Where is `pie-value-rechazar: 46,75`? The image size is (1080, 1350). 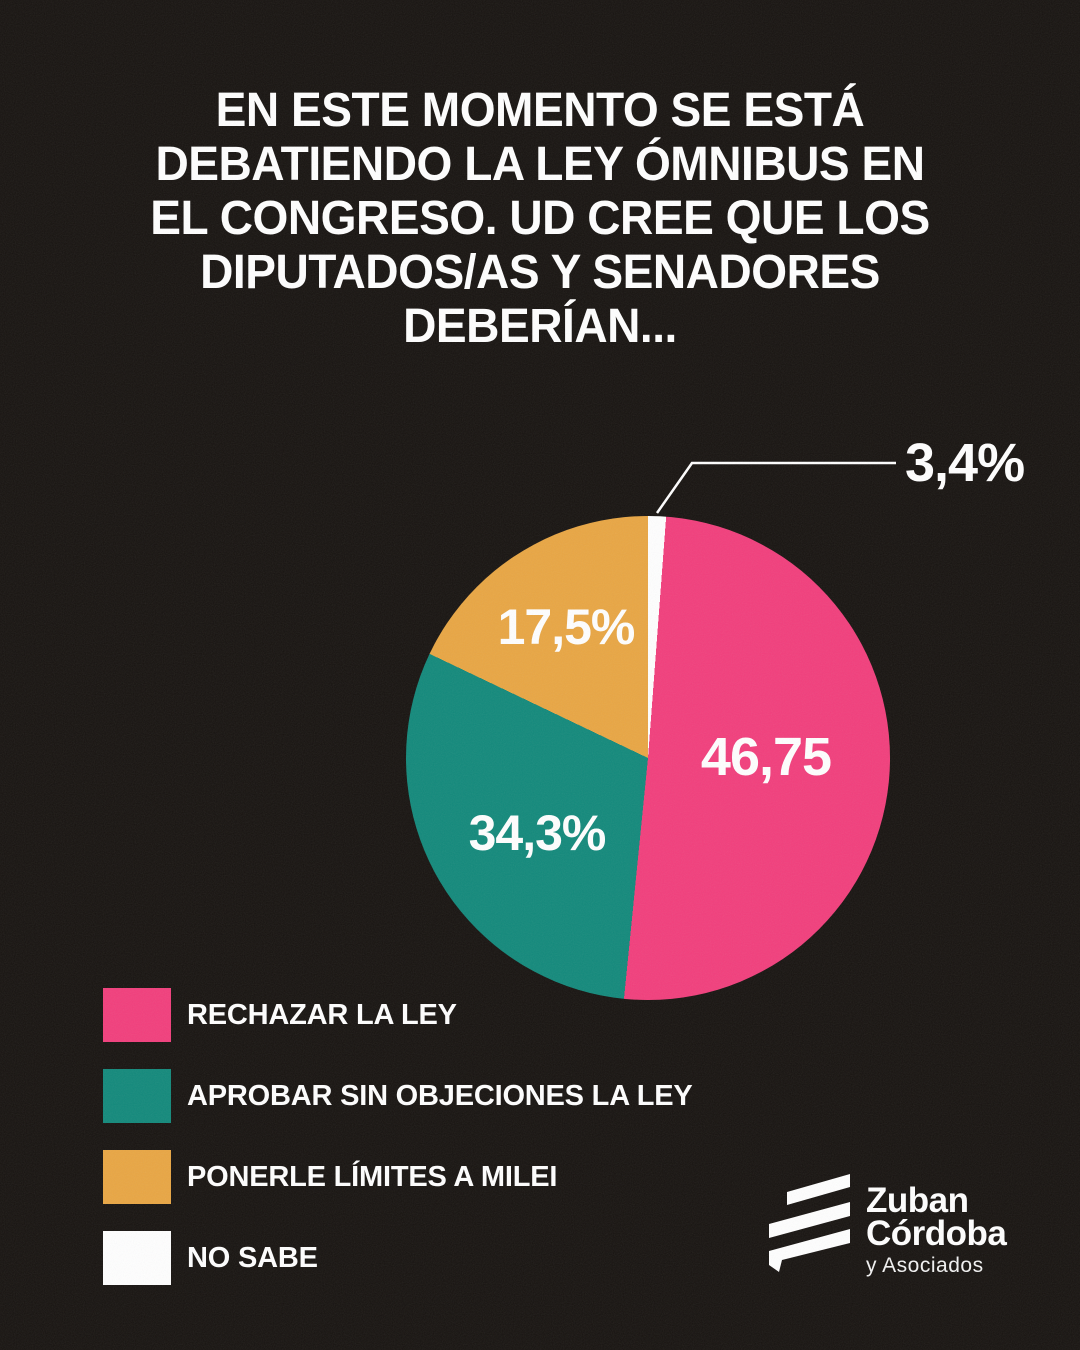 pie-value-rechazar: 46,75 is located at coordinates (766, 757).